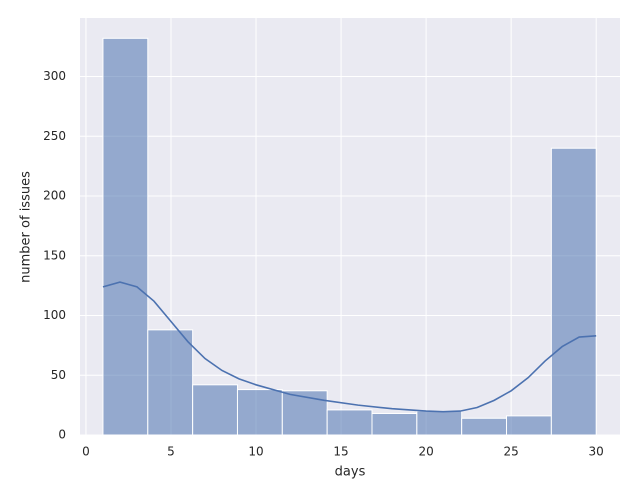  Describe the element at coordinates (86, 452) in the screenshot. I see `x-tick-label: 0` at that location.